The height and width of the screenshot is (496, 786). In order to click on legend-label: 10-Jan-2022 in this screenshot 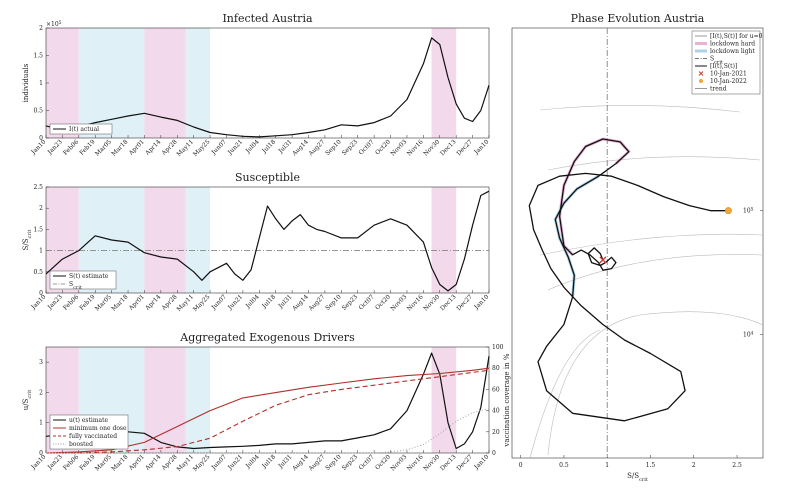, I will do `click(728, 81)`.